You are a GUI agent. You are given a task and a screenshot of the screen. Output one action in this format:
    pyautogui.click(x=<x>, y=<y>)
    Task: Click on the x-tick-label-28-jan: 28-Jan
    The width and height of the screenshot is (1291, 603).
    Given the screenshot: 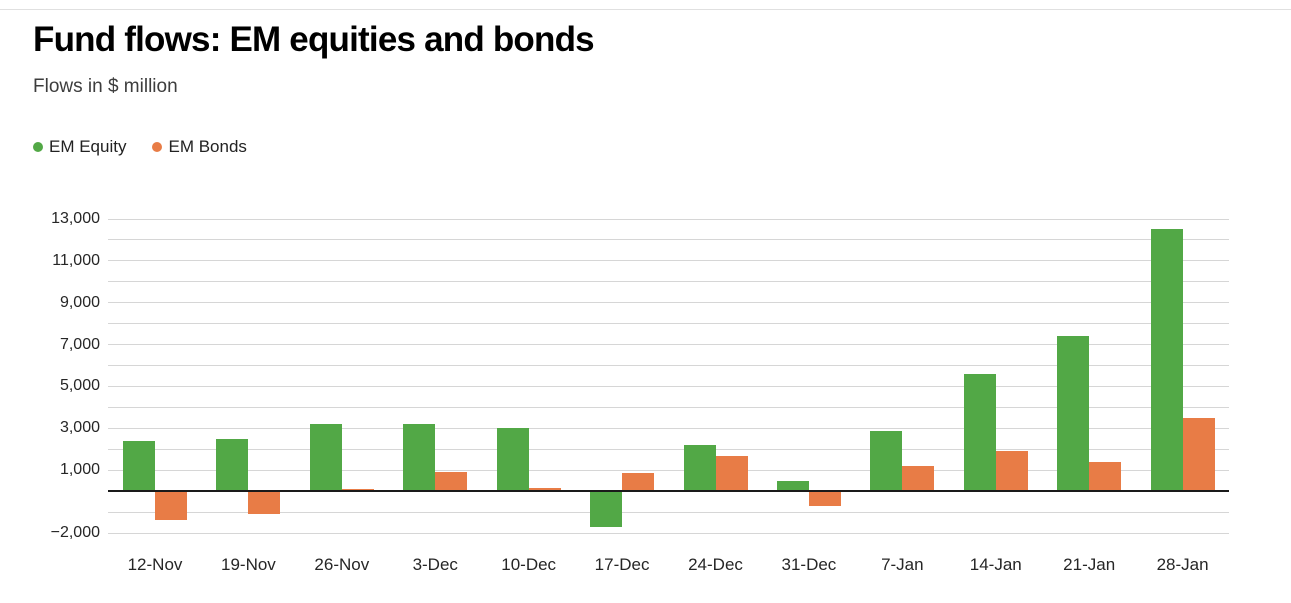 What is the action you would take?
    pyautogui.click(x=1182, y=564)
    